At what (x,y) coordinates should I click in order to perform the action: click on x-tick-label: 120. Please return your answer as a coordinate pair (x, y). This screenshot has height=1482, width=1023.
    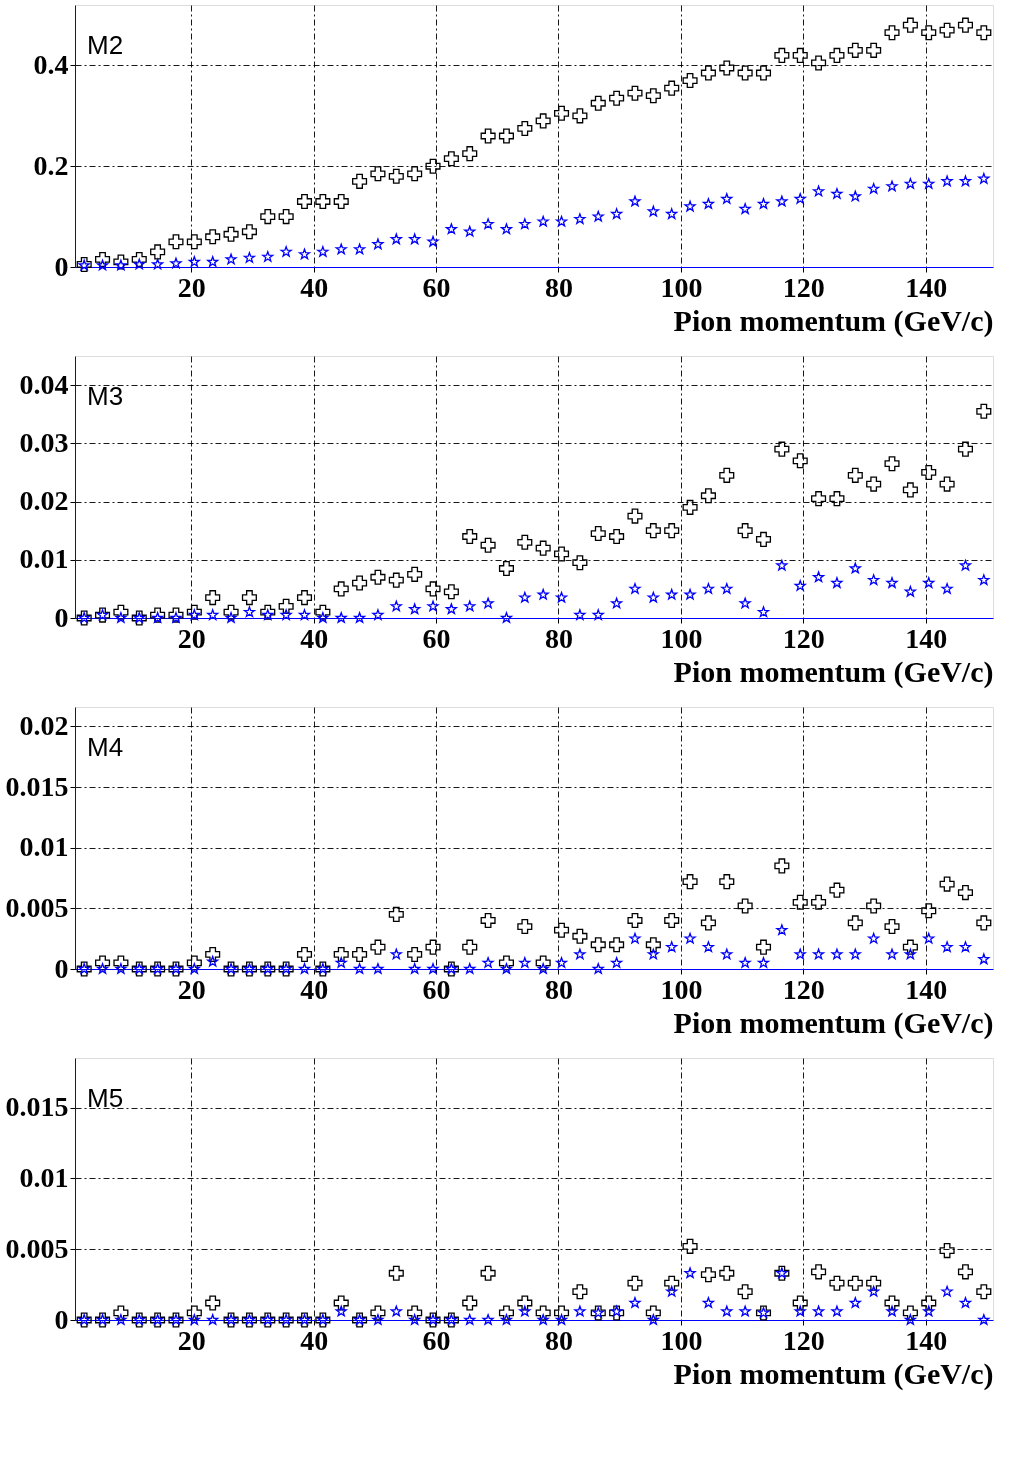
    Looking at the image, I should click on (803, 989).